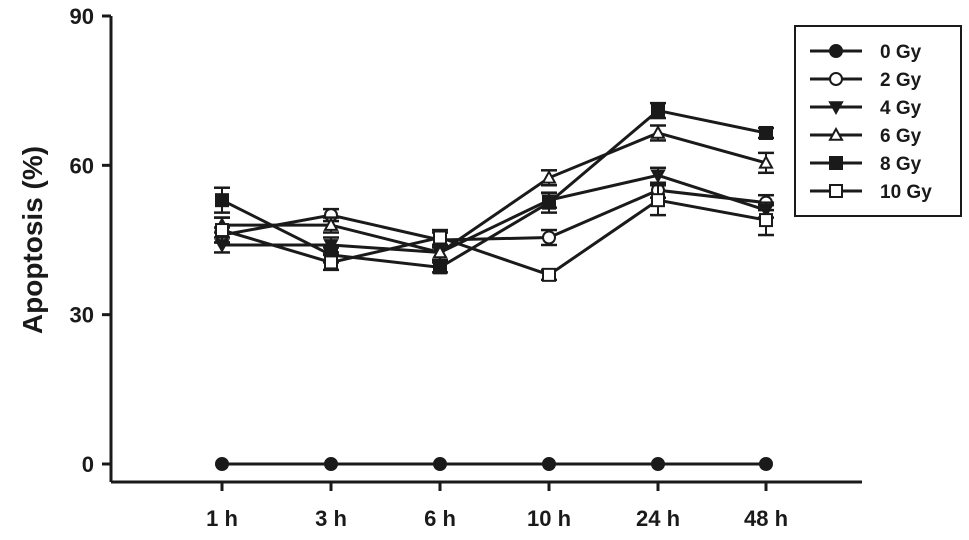  I want to click on y-axis-title: Apoptosis (%), so click(32, 240).